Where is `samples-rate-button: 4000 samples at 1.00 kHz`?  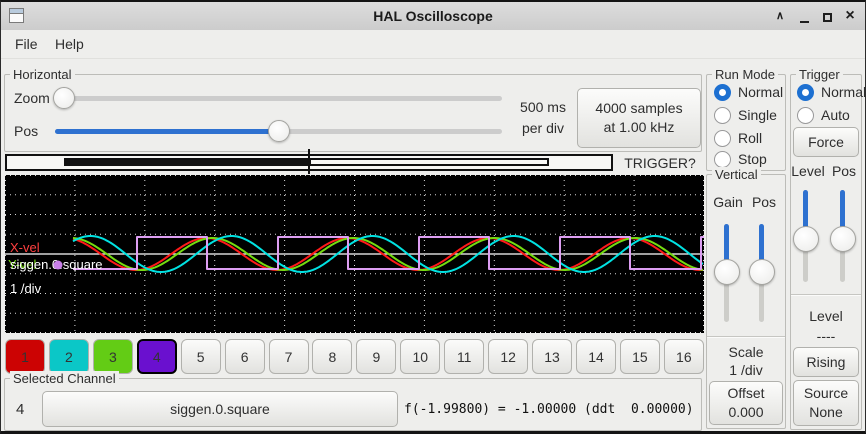 samples-rate-button: 4000 samples at 1.00 kHz is located at coordinates (639, 118).